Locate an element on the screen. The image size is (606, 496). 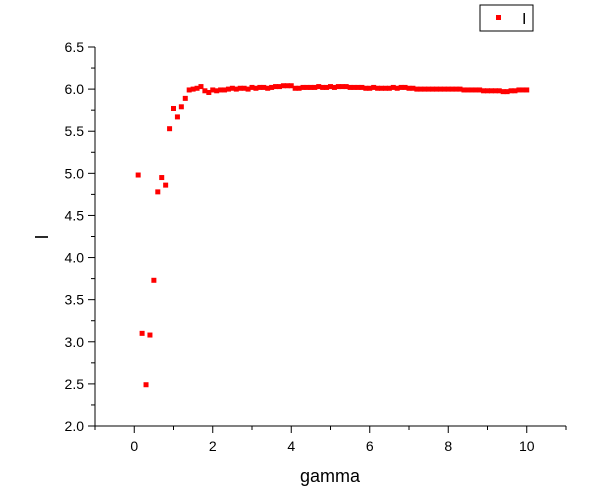
y-tick-label: 3.5 is located at coordinates (75, 300).